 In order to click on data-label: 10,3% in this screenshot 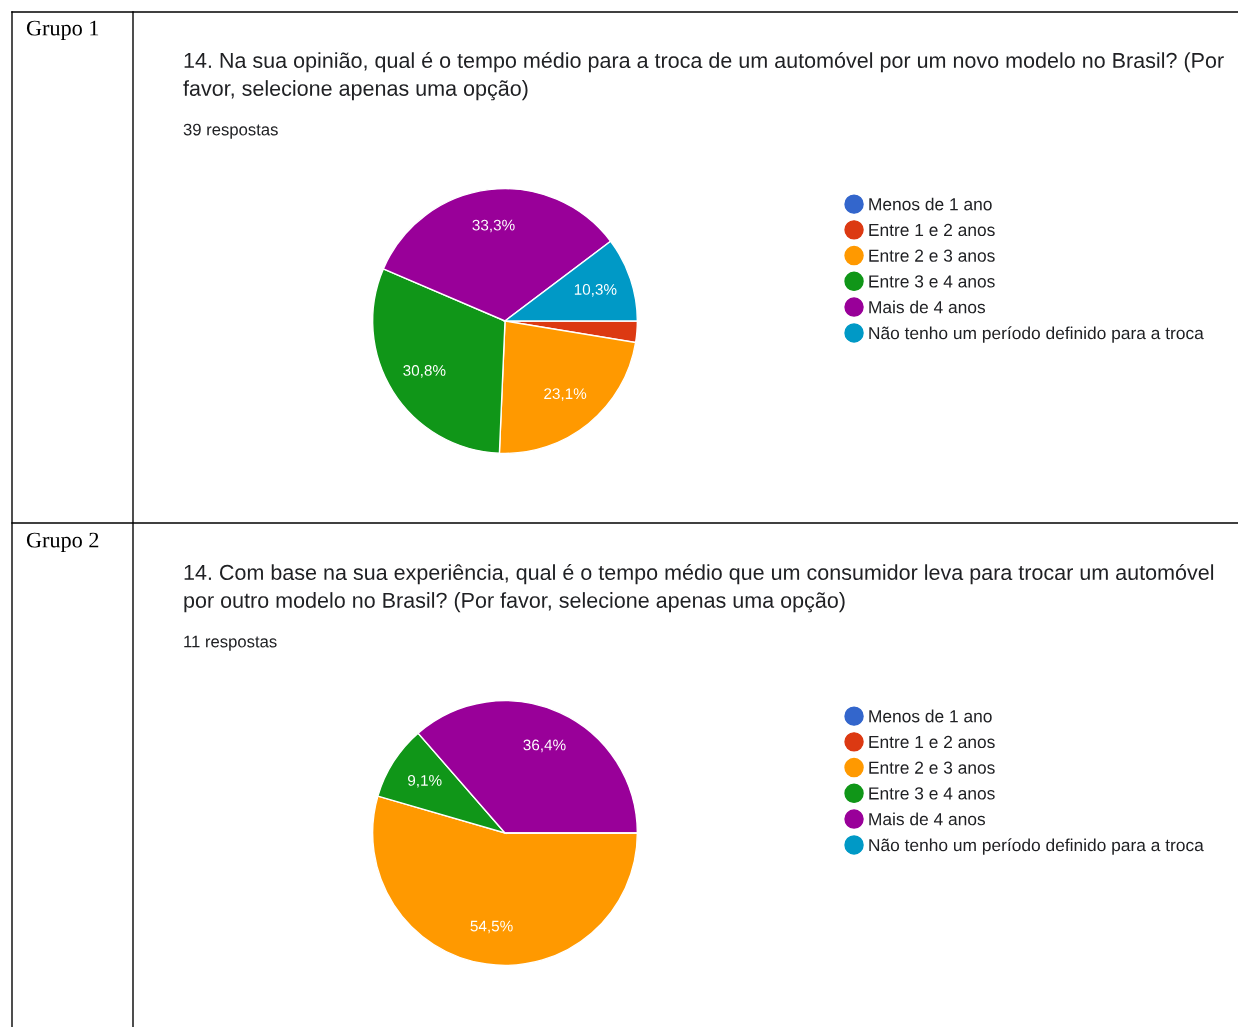, I will do `click(595, 290)`.